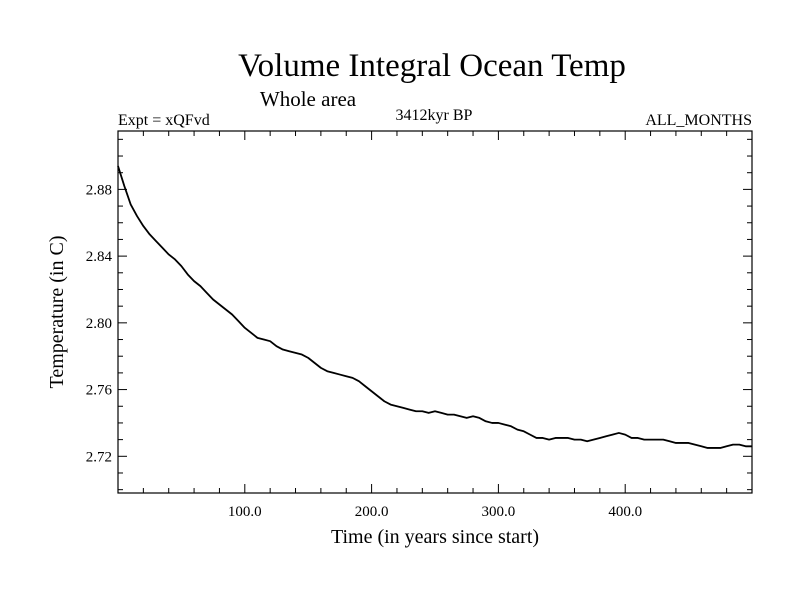 The width and height of the screenshot is (800, 600). What do you see at coordinates (432, 66) in the screenshot?
I see `chart-title: Volume Integral Ocean Temp` at bounding box center [432, 66].